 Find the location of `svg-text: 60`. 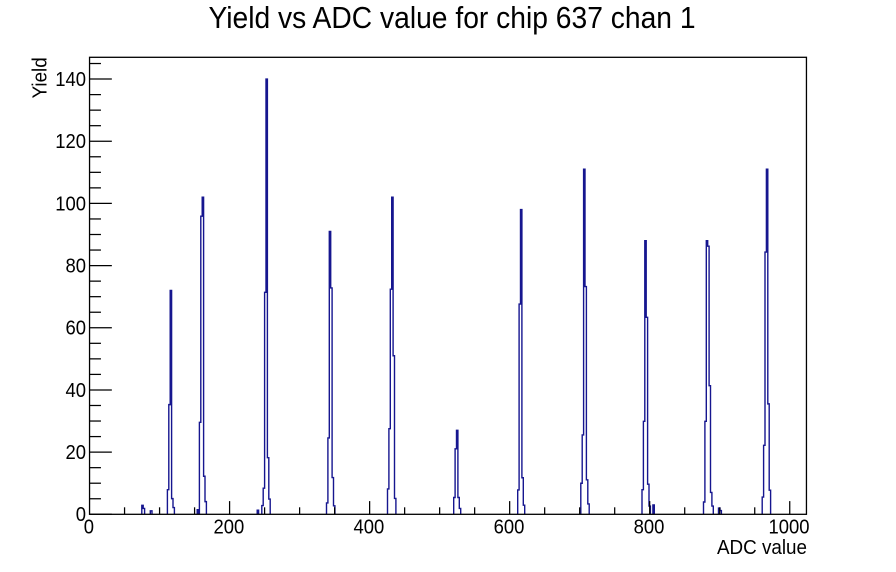

svg-text: 60 is located at coordinates (75, 329).